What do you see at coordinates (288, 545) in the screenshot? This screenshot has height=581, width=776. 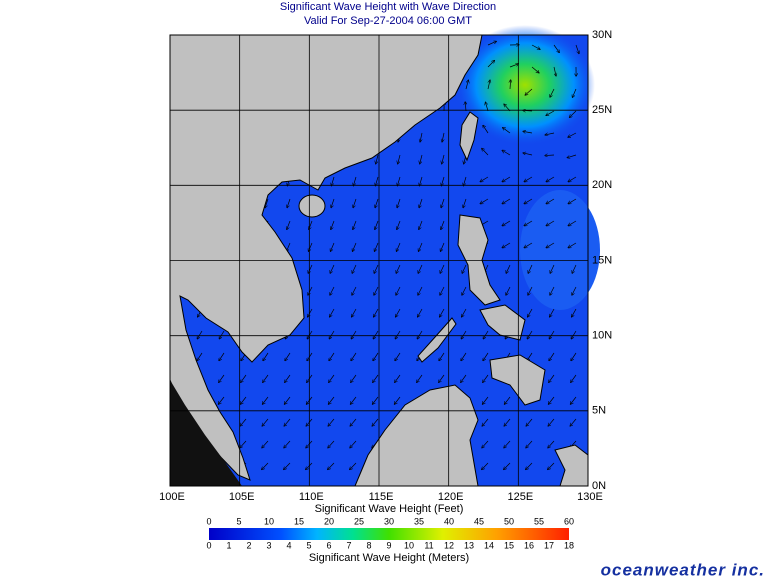 I see `meter-tick: 4` at bounding box center [288, 545].